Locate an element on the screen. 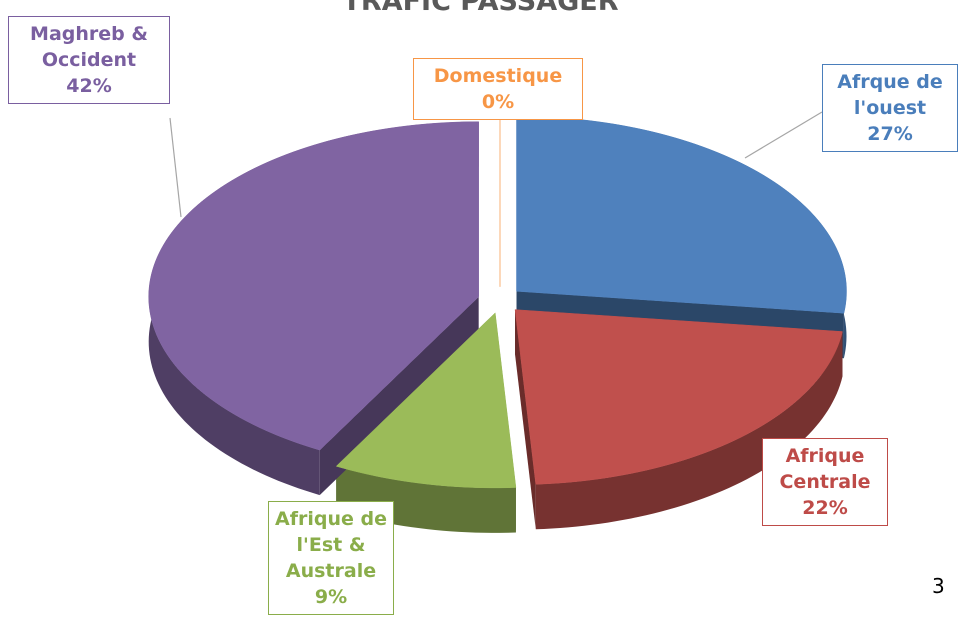 This screenshot has height=640, width=961. category-label: Afrique de l'Est & Australe is located at coordinates (331, 545).